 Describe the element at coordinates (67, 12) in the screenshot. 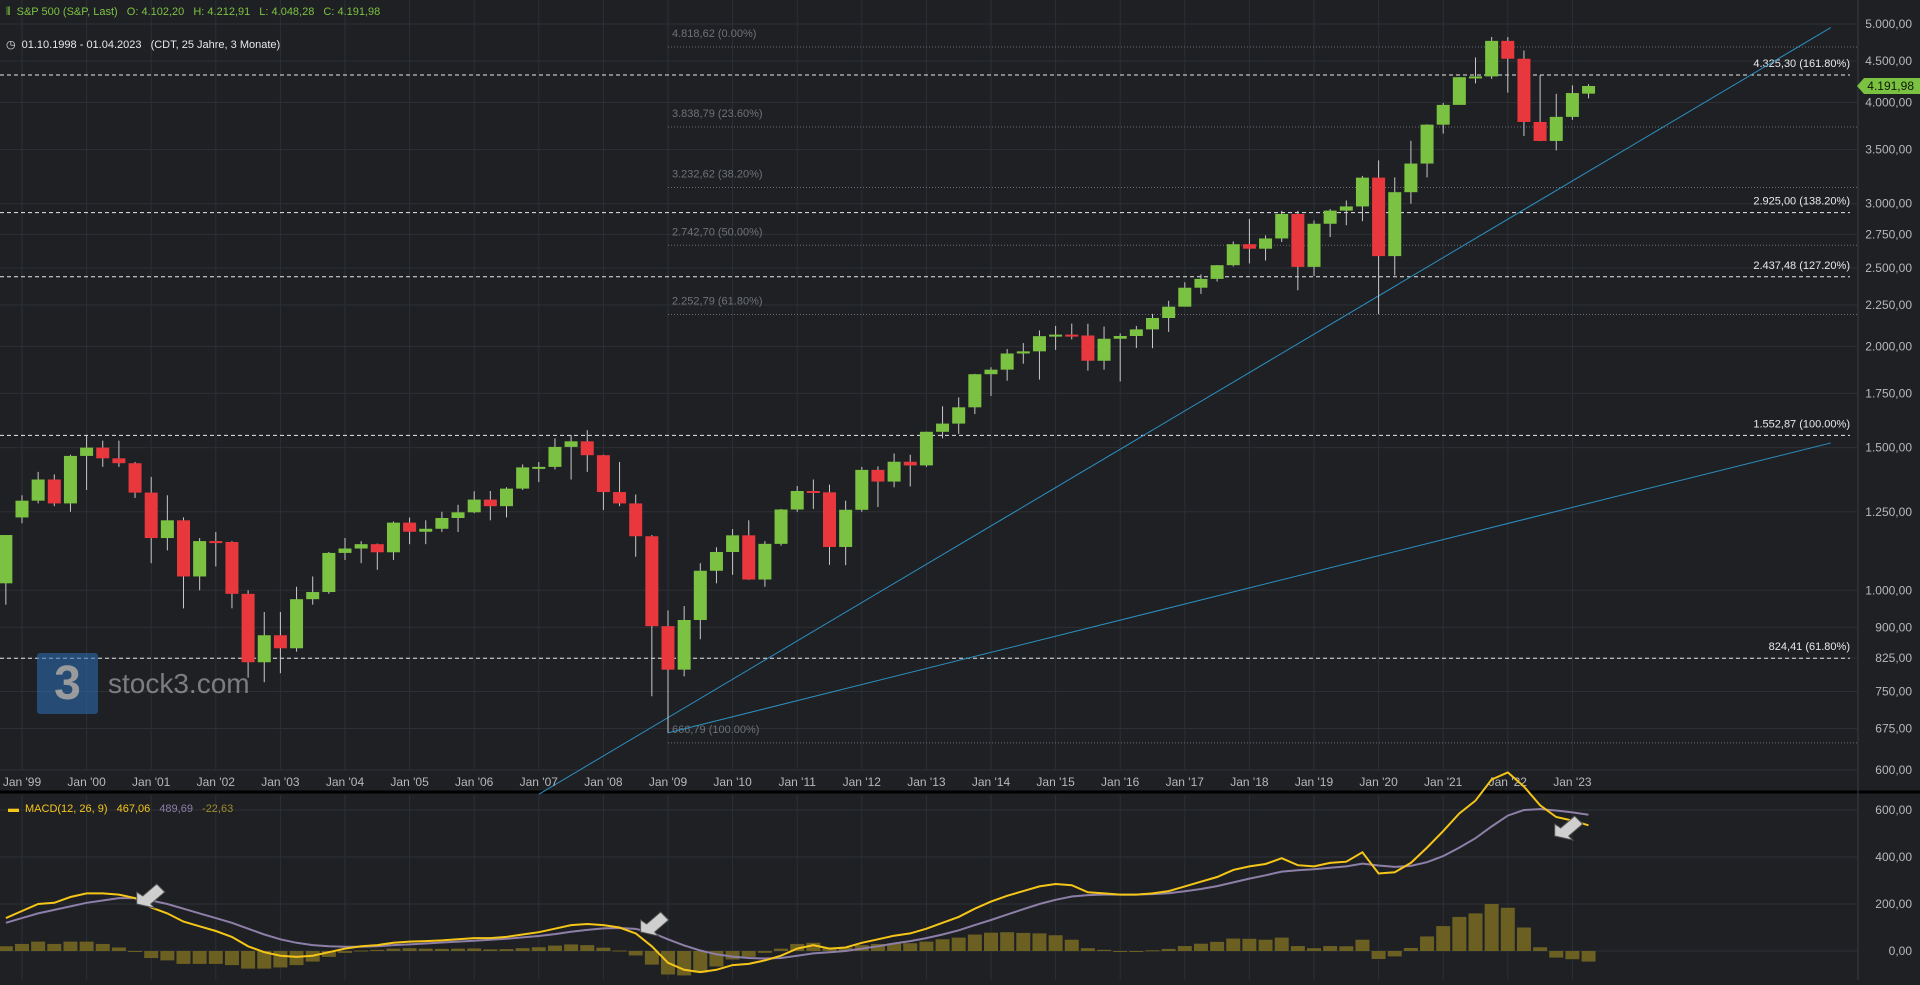

I see `symbol-name: S&P 500 (S&P, Last)` at that location.